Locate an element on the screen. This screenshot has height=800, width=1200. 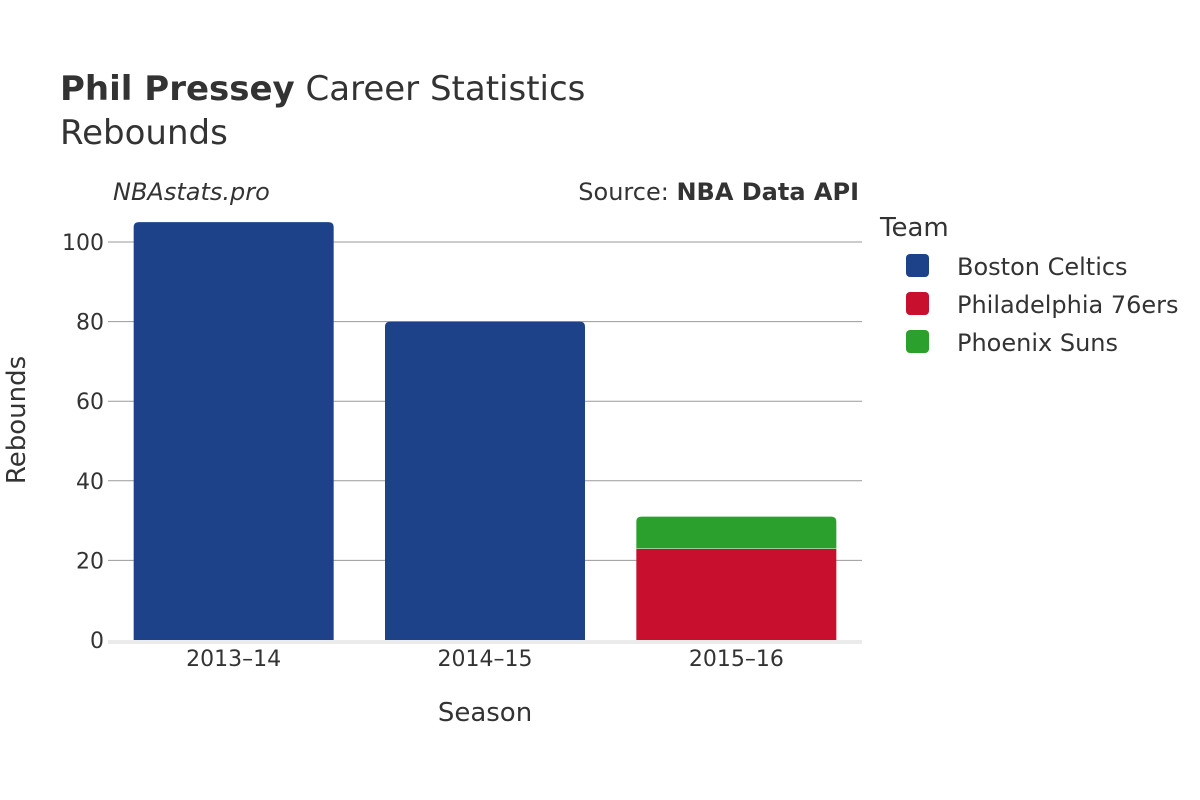
chart-subtitle: Rebounds is located at coordinates (144, 133).